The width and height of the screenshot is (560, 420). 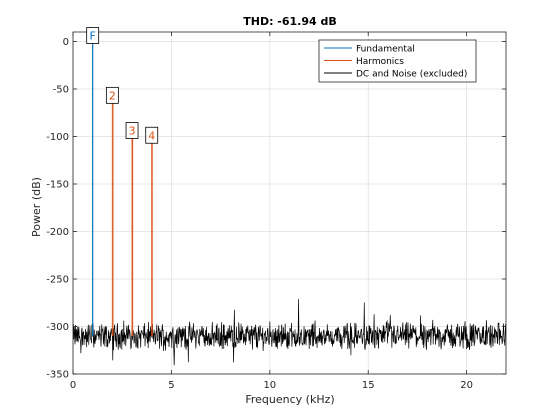 I want to click on peak-label-3: 3, so click(x=132, y=131).